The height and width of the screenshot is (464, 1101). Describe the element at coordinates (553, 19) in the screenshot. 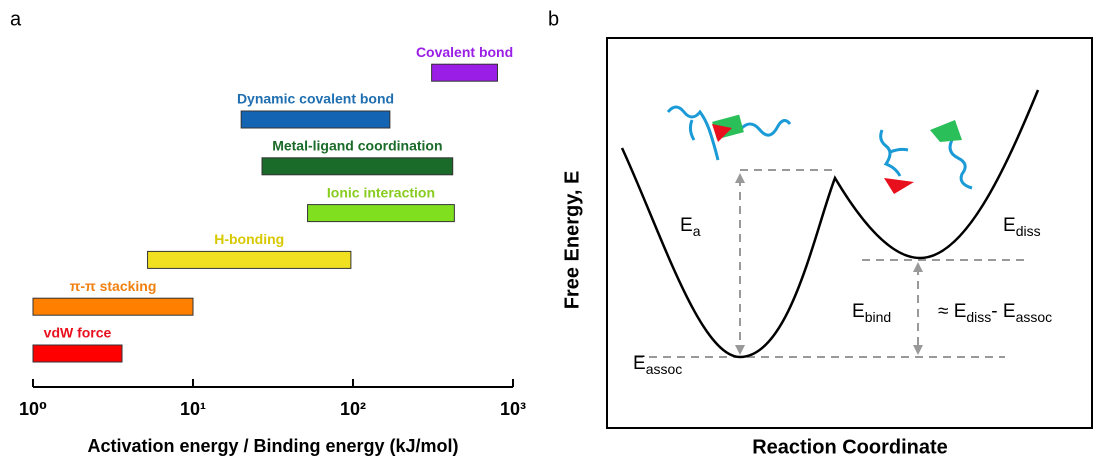

I see `panel-label: b` at that location.